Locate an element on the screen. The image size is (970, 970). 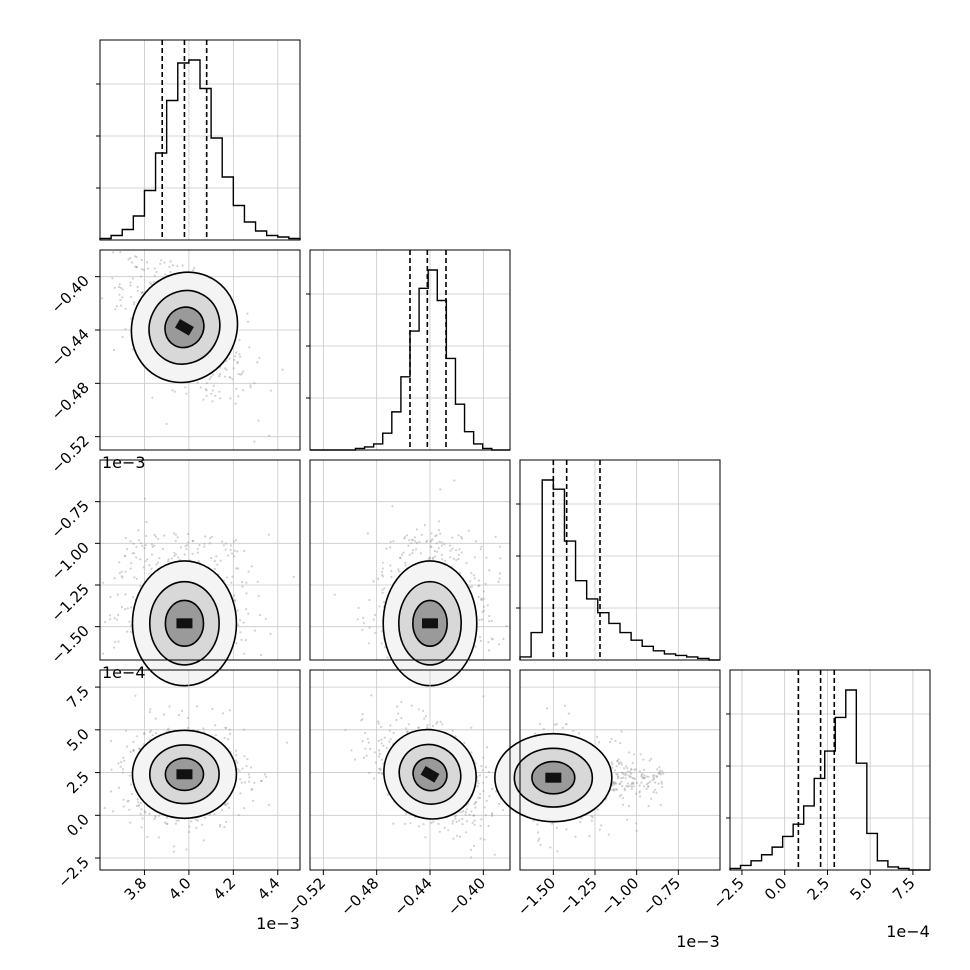
x-tick-label: 0.0 is located at coordinates (776, 889).